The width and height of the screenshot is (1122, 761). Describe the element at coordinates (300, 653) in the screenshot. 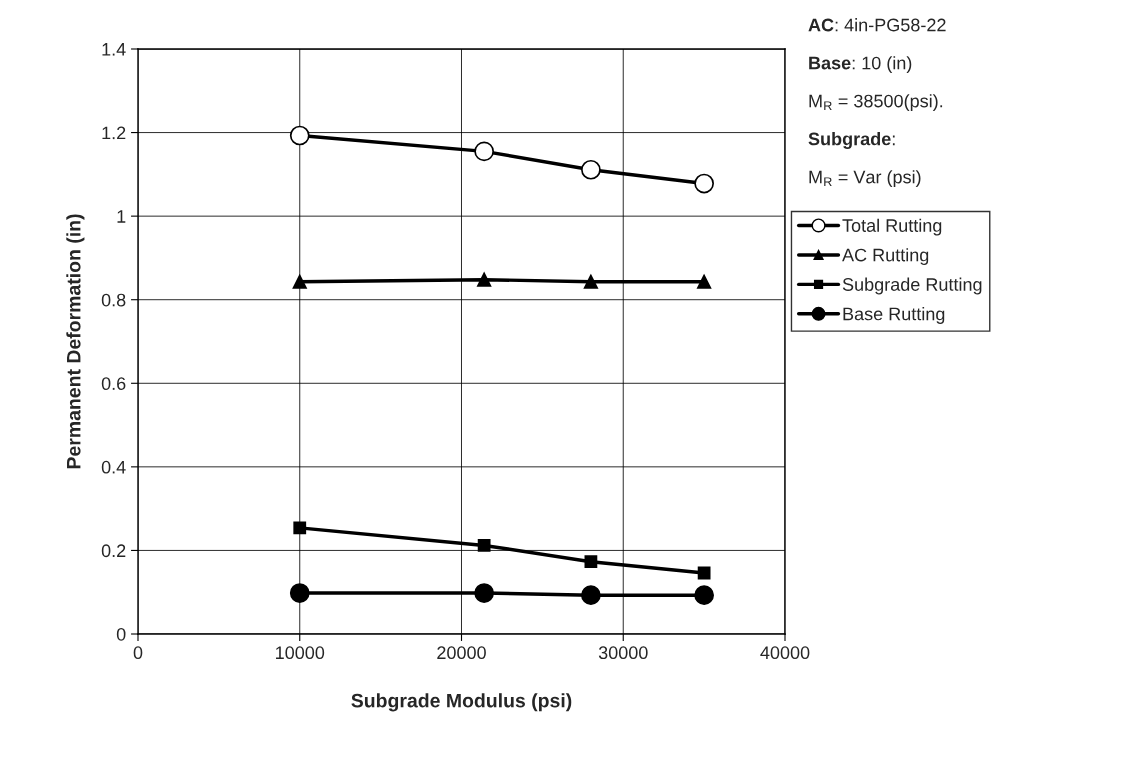

I see `x-tick-label: 10000` at that location.